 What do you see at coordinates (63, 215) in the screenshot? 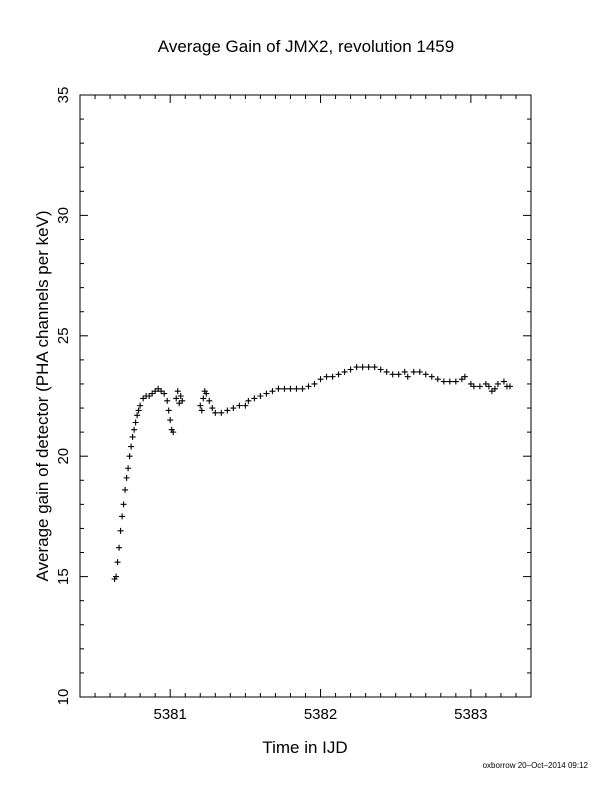
I see `y-tick-label: 30` at bounding box center [63, 215].